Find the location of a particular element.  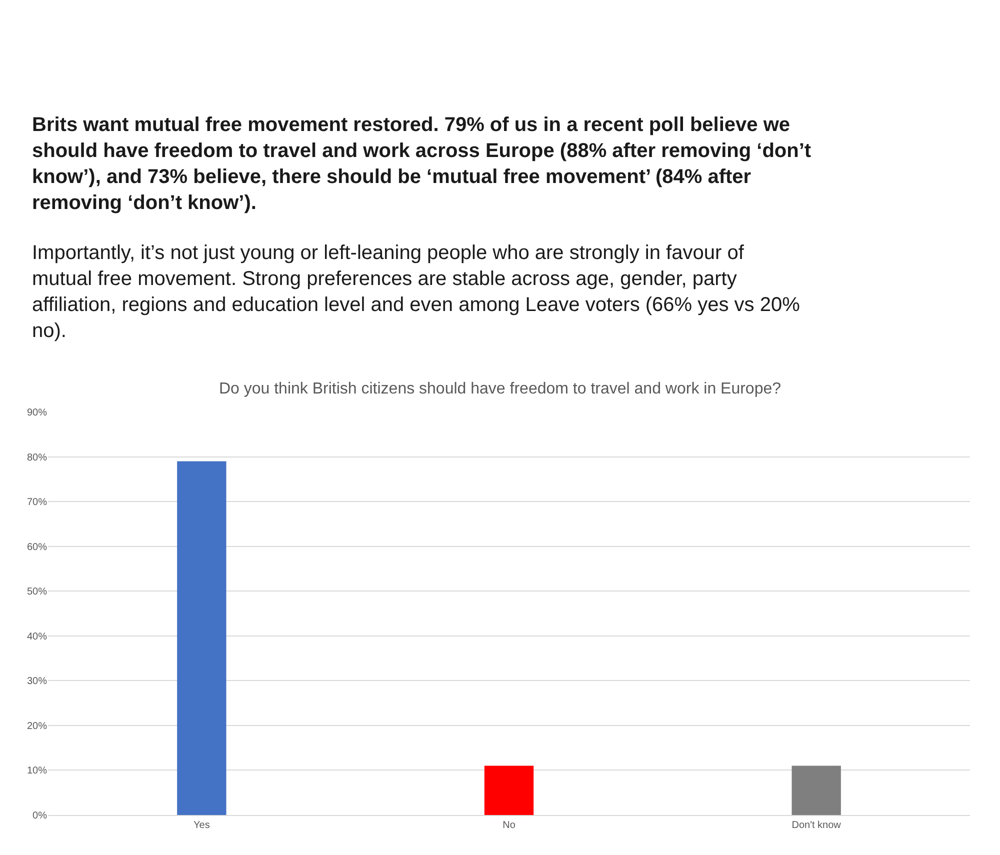

y-tick-label: 40% is located at coordinates (37, 636).